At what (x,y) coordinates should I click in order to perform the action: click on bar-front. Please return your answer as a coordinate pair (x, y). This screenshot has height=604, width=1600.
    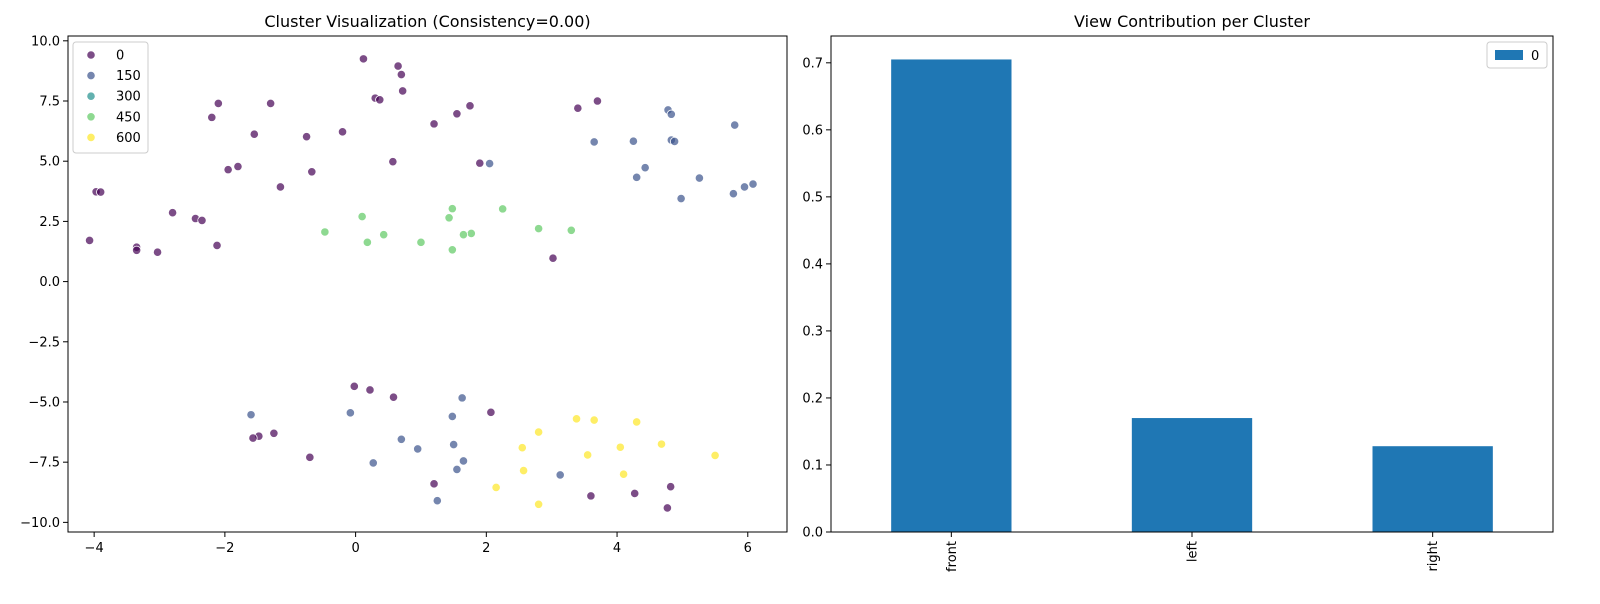
    Looking at the image, I should click on (951, 295).